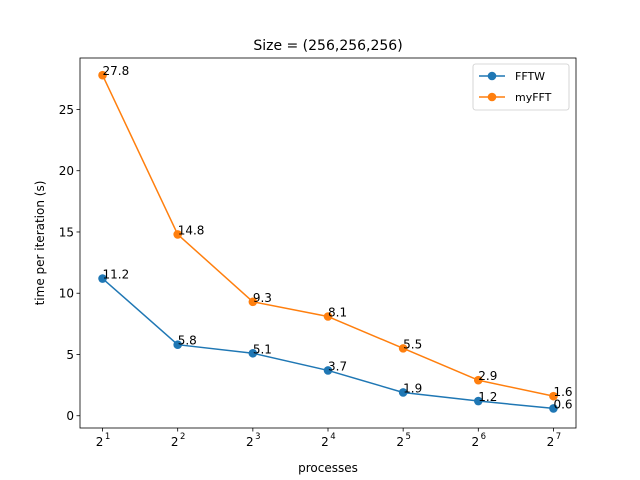  Describe the element at coordinates (412, 344) in the screenshot. I see `series-1-data-label-4: 5.5` at that location.